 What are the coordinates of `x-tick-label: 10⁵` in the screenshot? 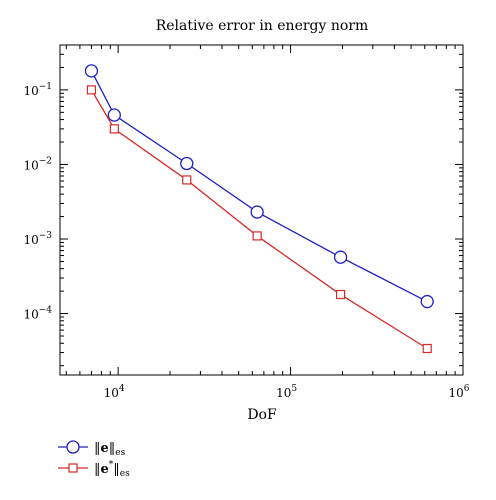 It's located at (286, 392).